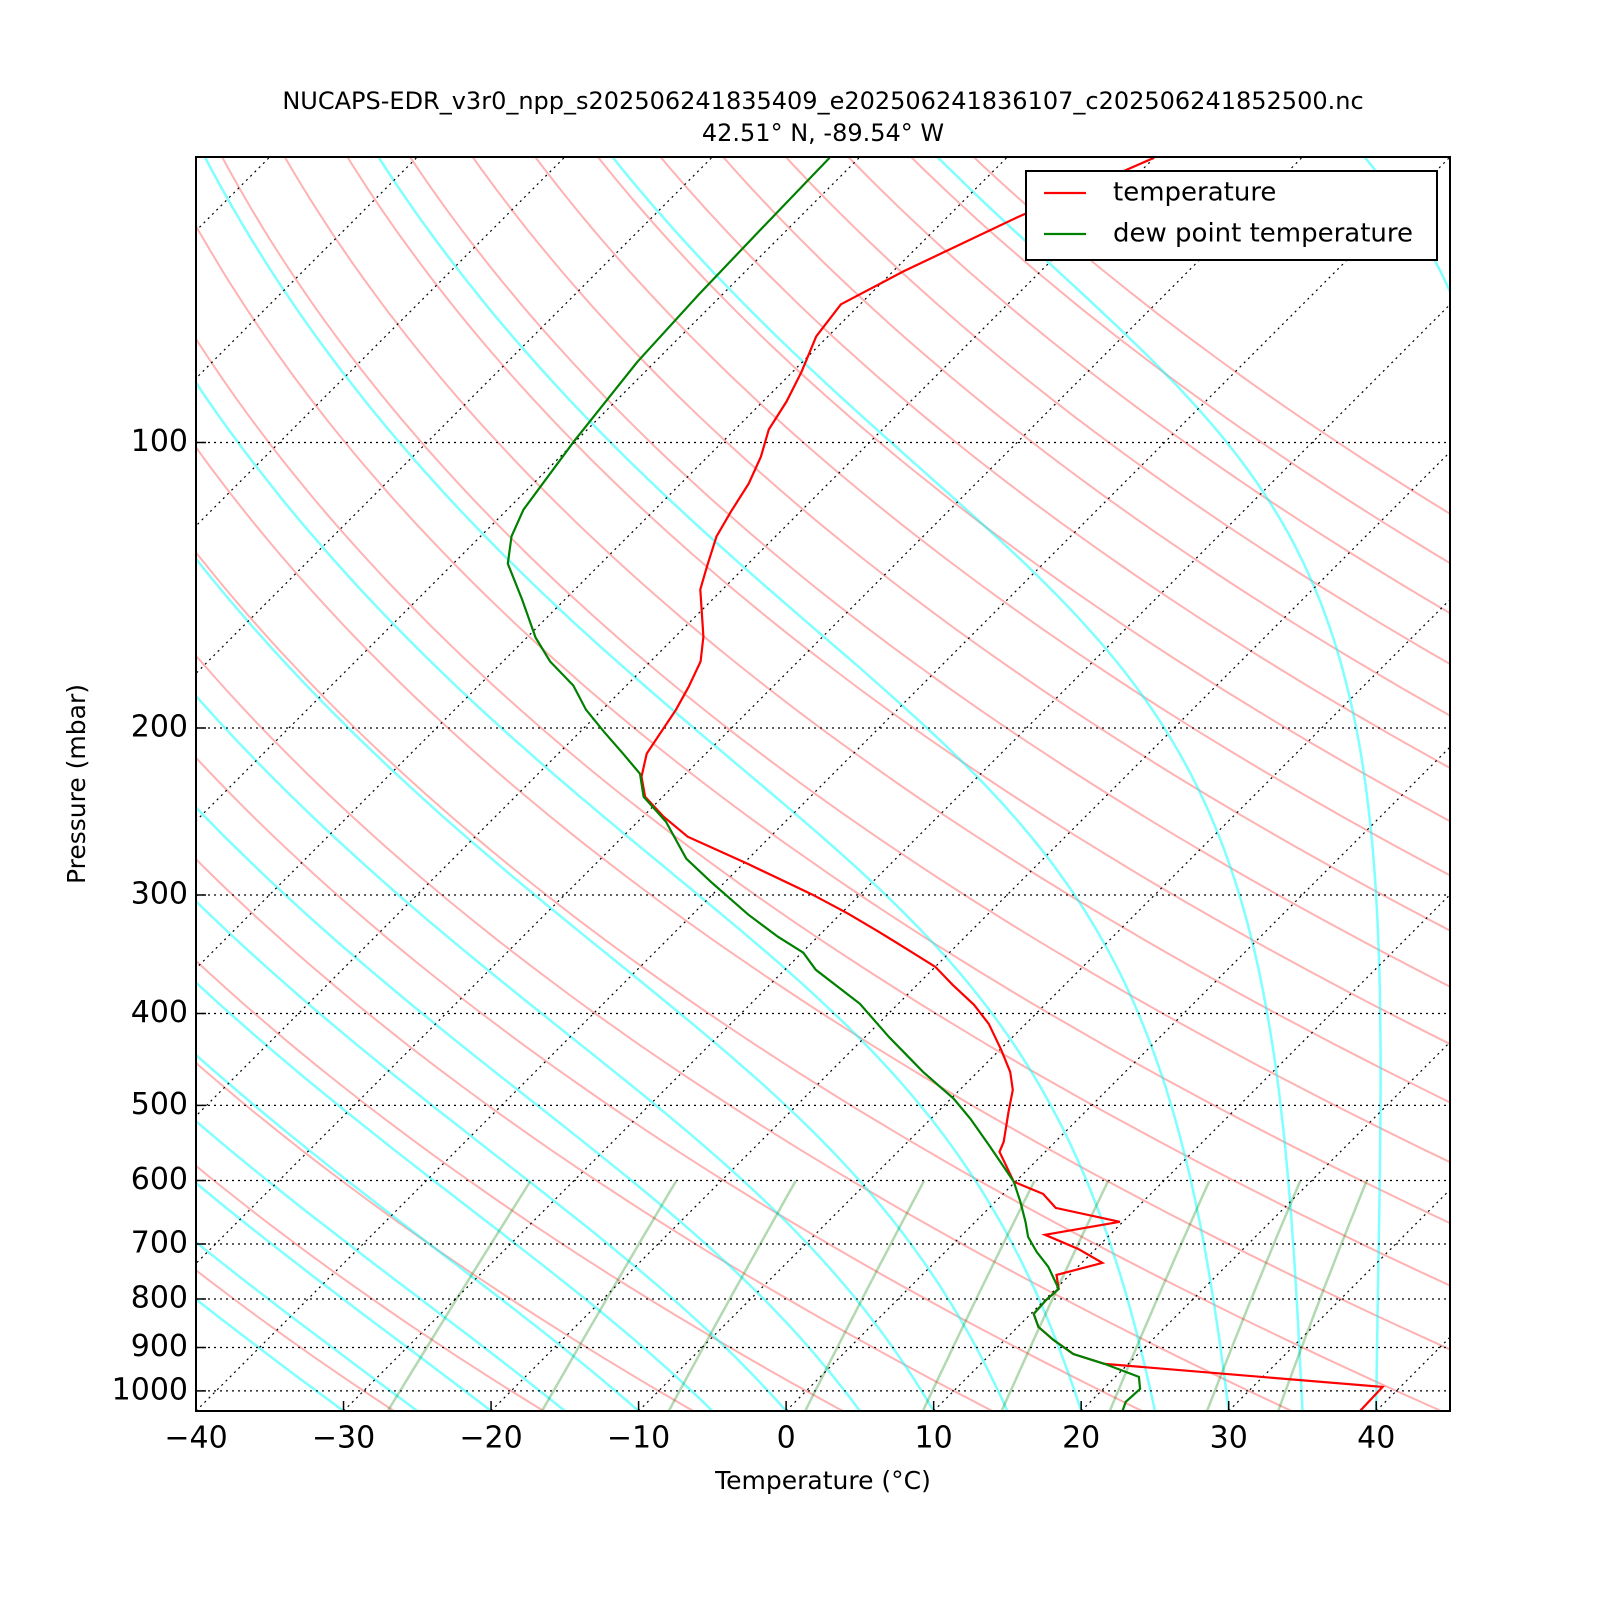 This screenshot has height=1600, width=1600. I want to click on y-tick-label: 400, so click(159, 1012).